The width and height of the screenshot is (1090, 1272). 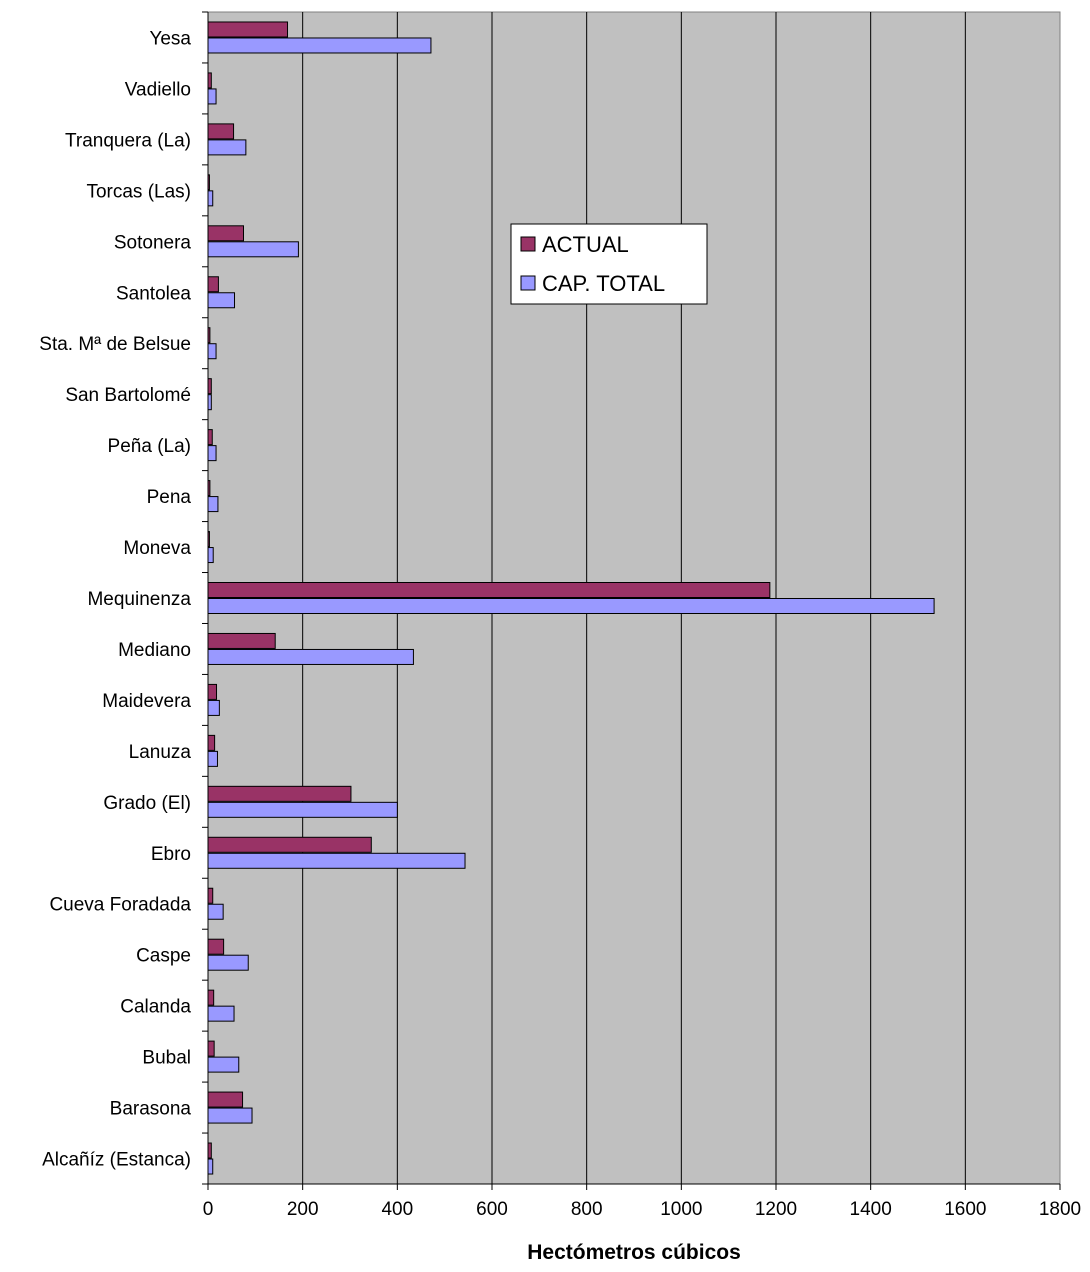 I want to click on bar-cap-total-tranquera-la, so click(x=227, y=147).